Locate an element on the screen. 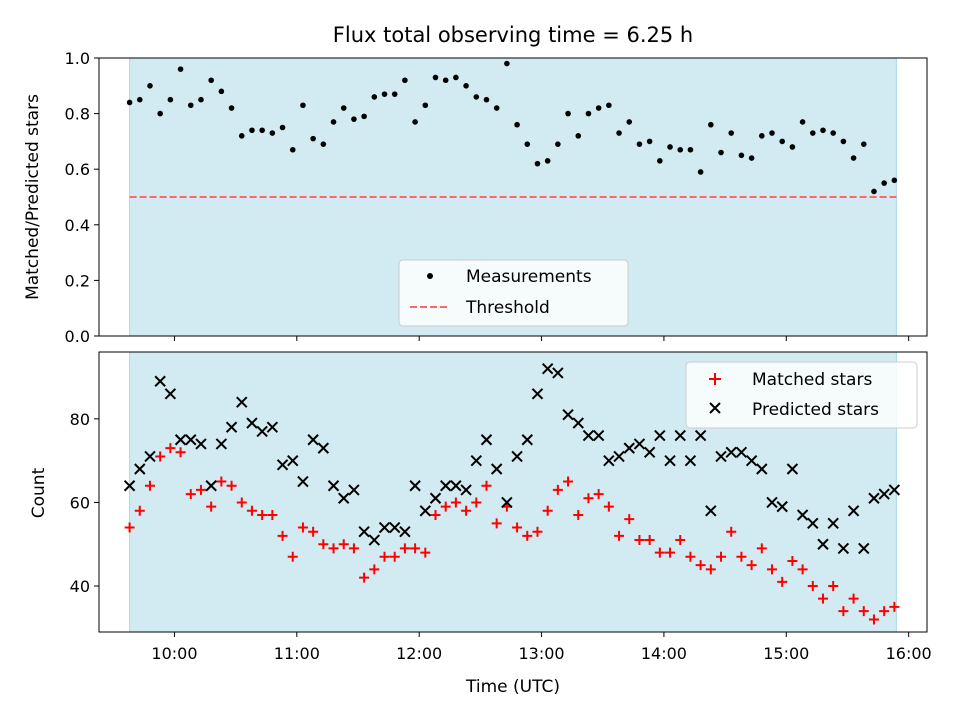  top-y-ticks: 0.0 0.2 0.4 0.6 0.8 1.0 is located at coordinates (82, 197).